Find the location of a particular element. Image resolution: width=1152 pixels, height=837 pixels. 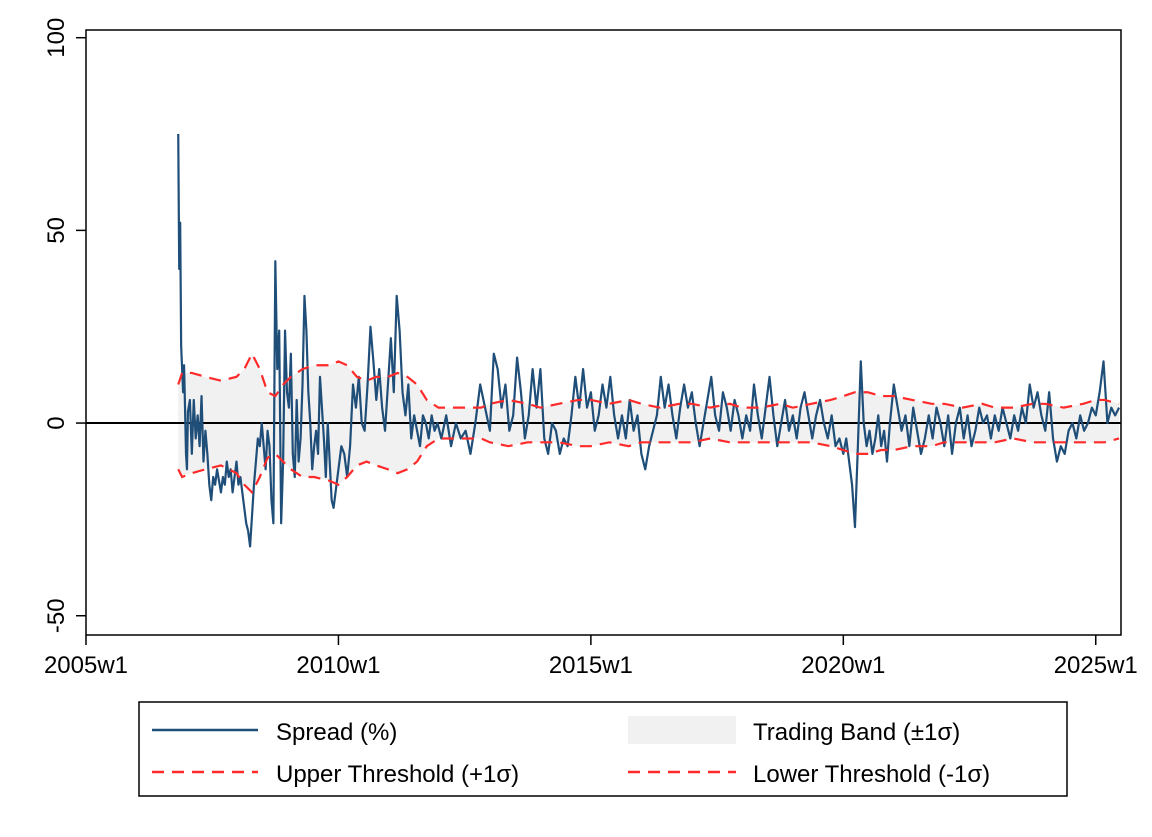

x-tick-label: 2005w1 is located at coordinates (86, 665).